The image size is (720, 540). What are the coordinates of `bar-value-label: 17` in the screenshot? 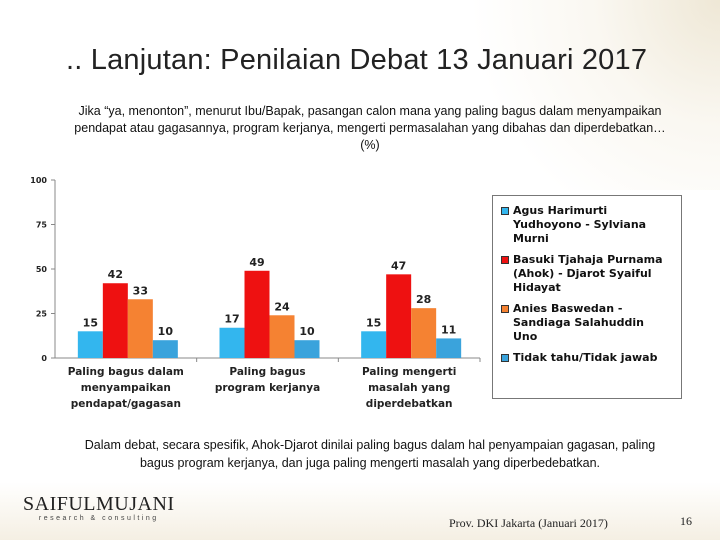 It's located at (231, 319).